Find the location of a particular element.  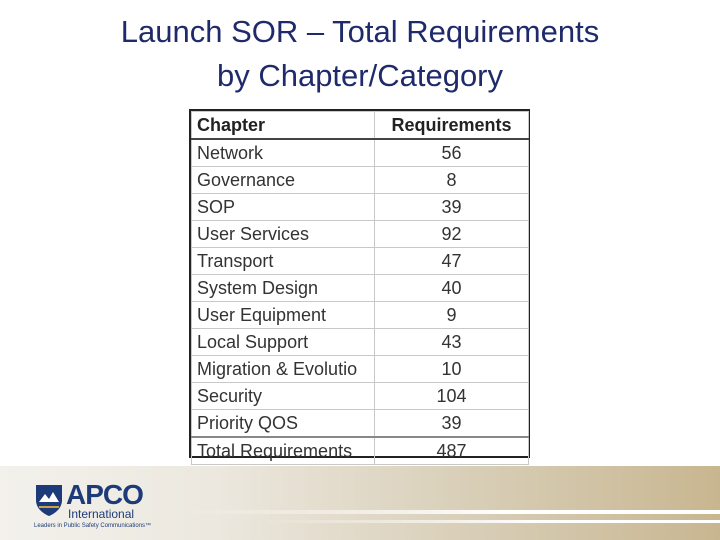

shield-icon is located at coordinates (49, 500).